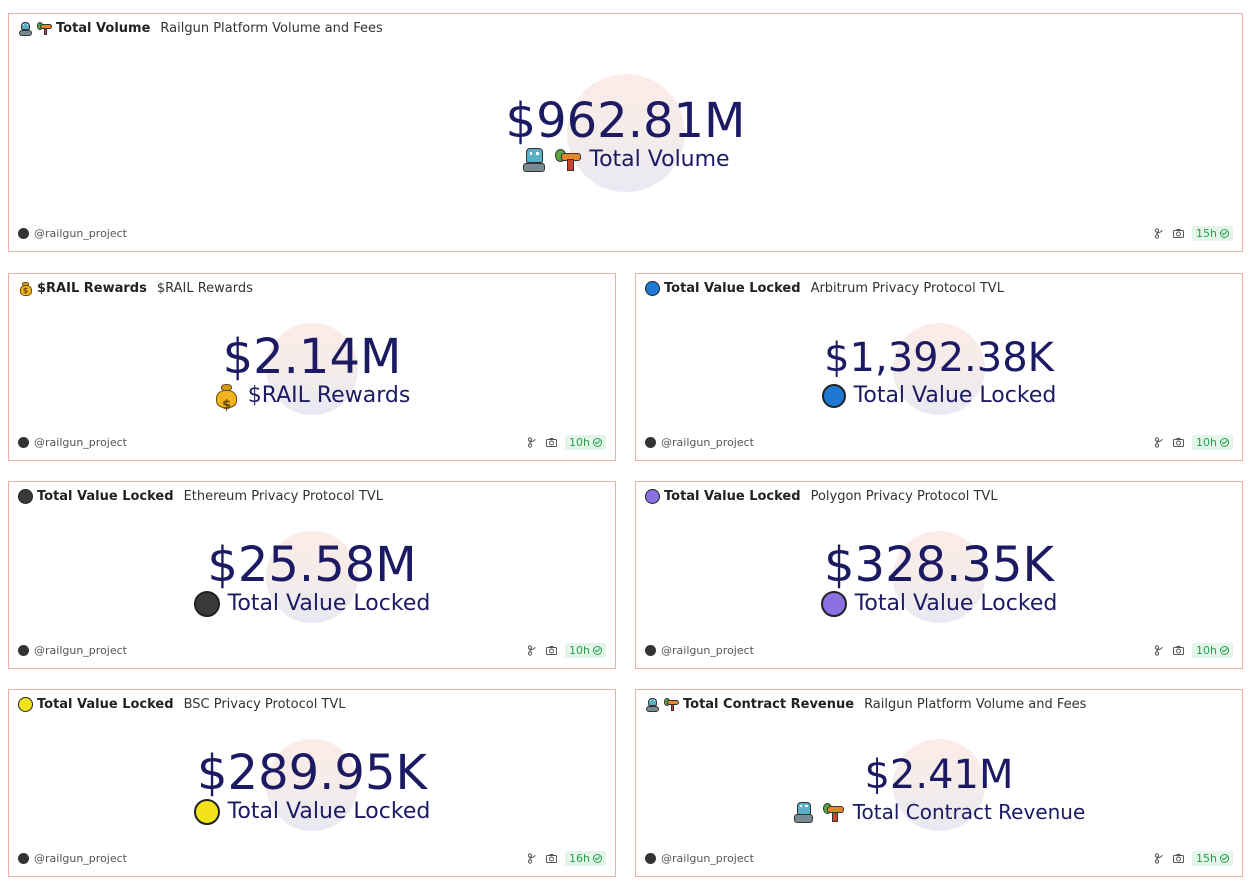 This screenshot has height=885, width=1254. I want to click on metric-label-text: Total Contract Revenue, so click(969, 812).